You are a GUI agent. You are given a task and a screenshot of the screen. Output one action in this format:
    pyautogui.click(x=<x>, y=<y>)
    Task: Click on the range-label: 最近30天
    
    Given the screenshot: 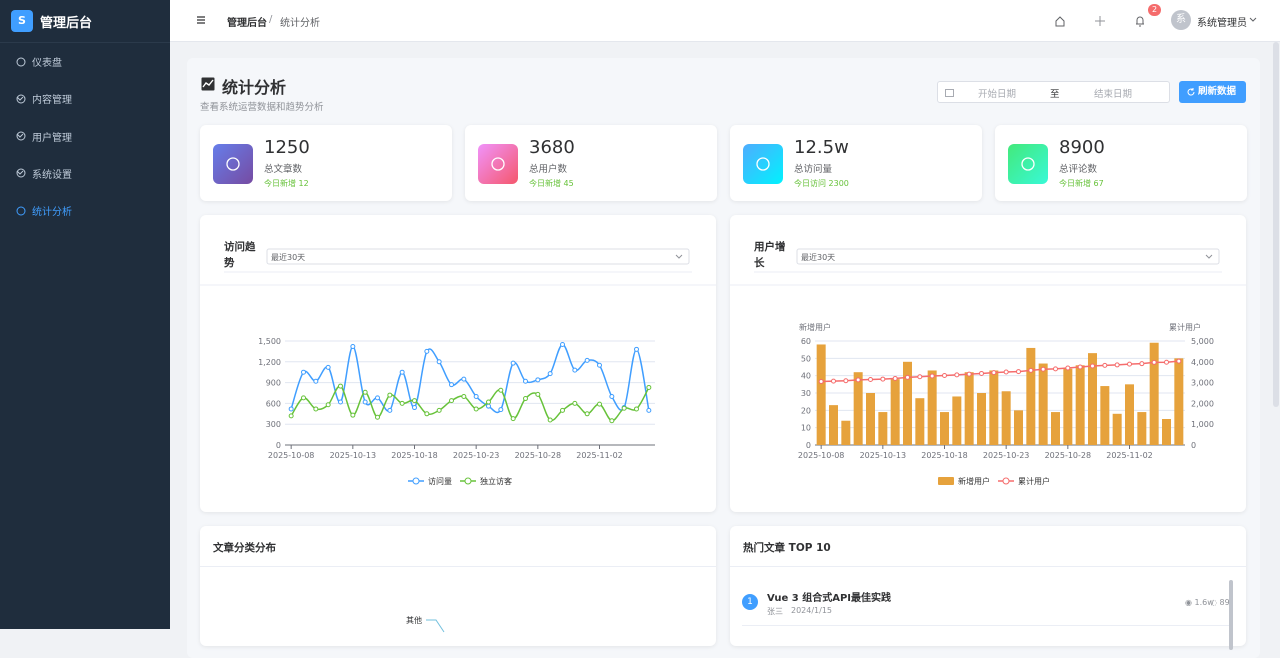 What is the action you would take?
    pyautogui.click(x=288, y=257)
    